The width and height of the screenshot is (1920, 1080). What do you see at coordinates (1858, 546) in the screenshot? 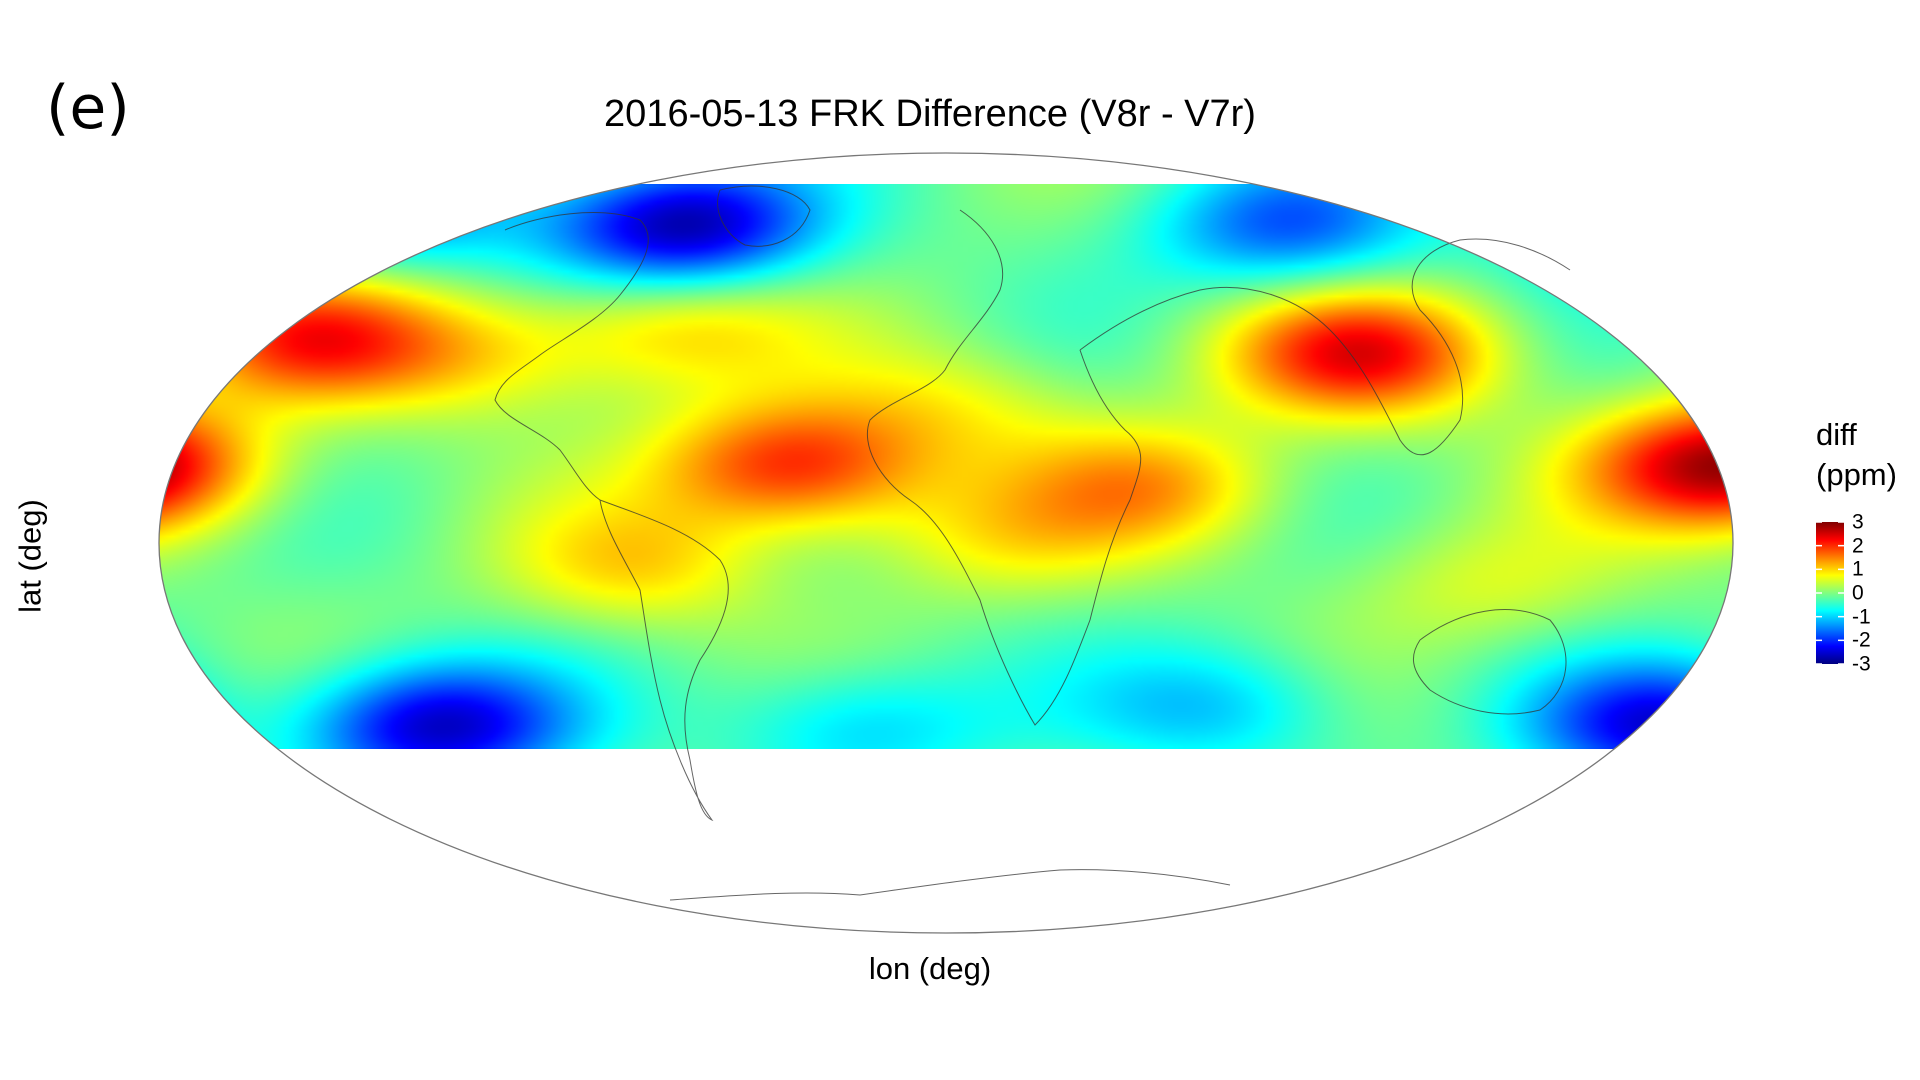
I see `legend-tick-label: 2` at bounding box center [1858, 546].